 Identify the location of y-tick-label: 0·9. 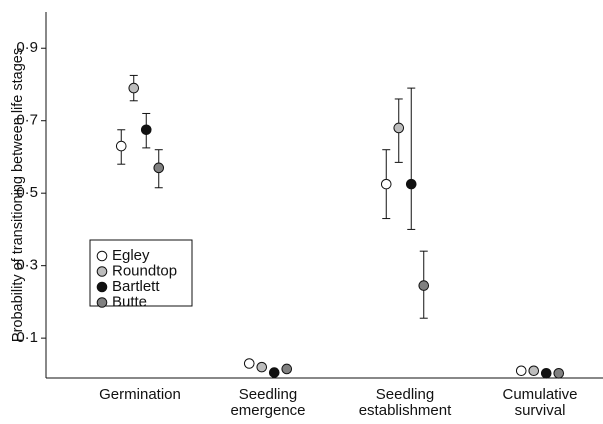
(27, 47).